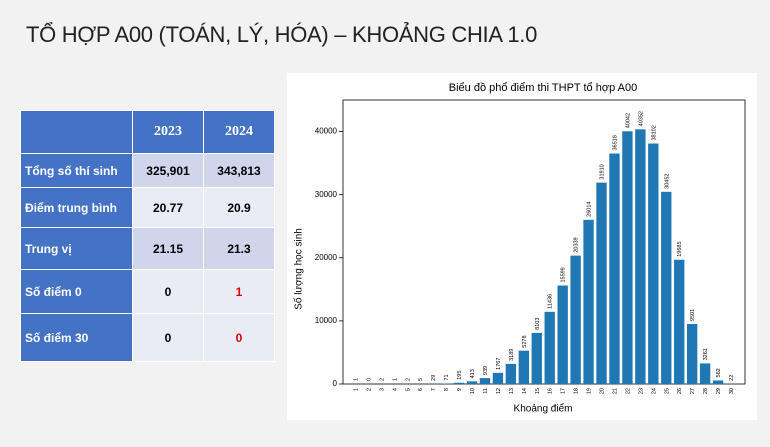 This screenshot has height=447, width=770. What do you see at coordinates (693, 391) in the screenshot?
I see `x-tick-label: 27` at bounding box center [693, 391].